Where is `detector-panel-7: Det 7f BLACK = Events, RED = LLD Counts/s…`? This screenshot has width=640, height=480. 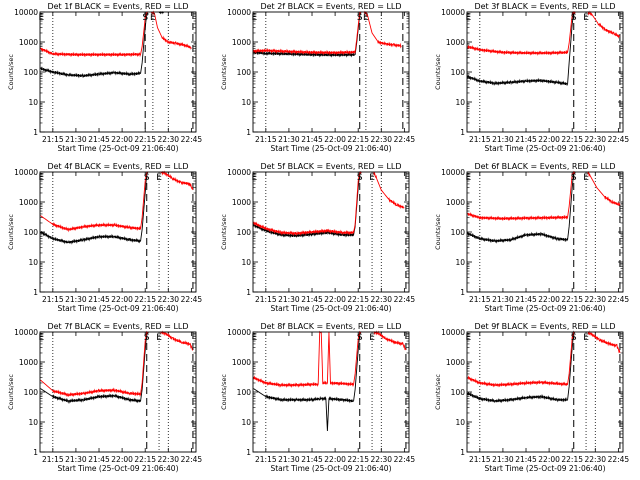 detector-panel-7: Det 7f BLACK = Events, RED = LLD Counts/s… is located at coordinates (104, 397).